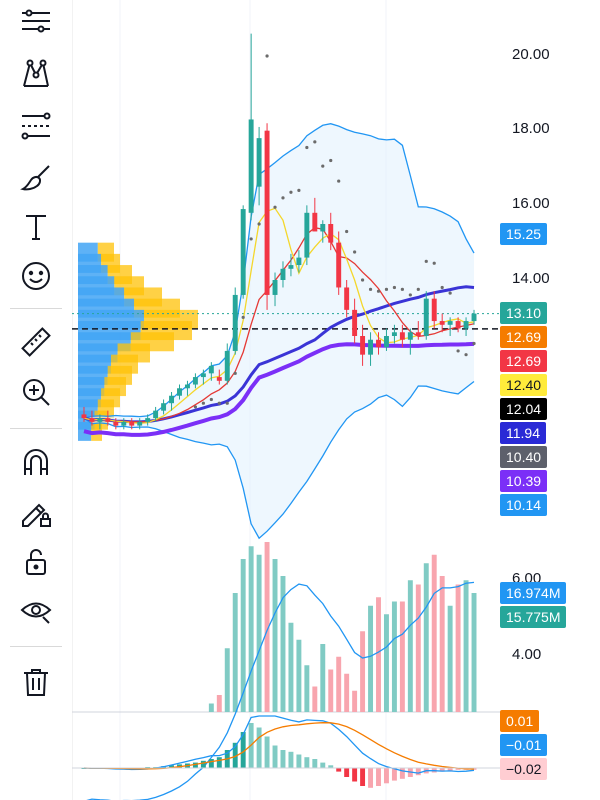 This screenshot has height=800, width=600. Describe the element at coordinates (36, 562) in the screenshot. I see `lock-all-tool` at that location.